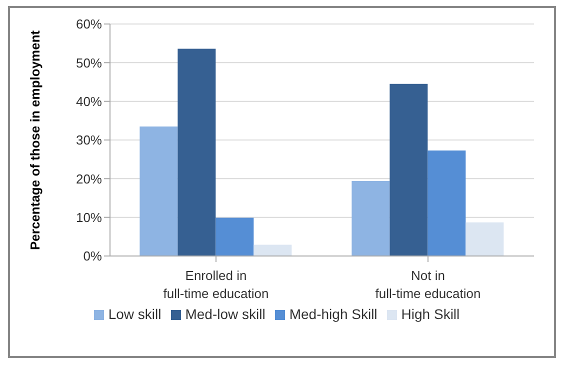  Describe the element at coordinates (35, 140) in the screenshot. I see `y-axis-title: Percentage of those in employment` at that location.